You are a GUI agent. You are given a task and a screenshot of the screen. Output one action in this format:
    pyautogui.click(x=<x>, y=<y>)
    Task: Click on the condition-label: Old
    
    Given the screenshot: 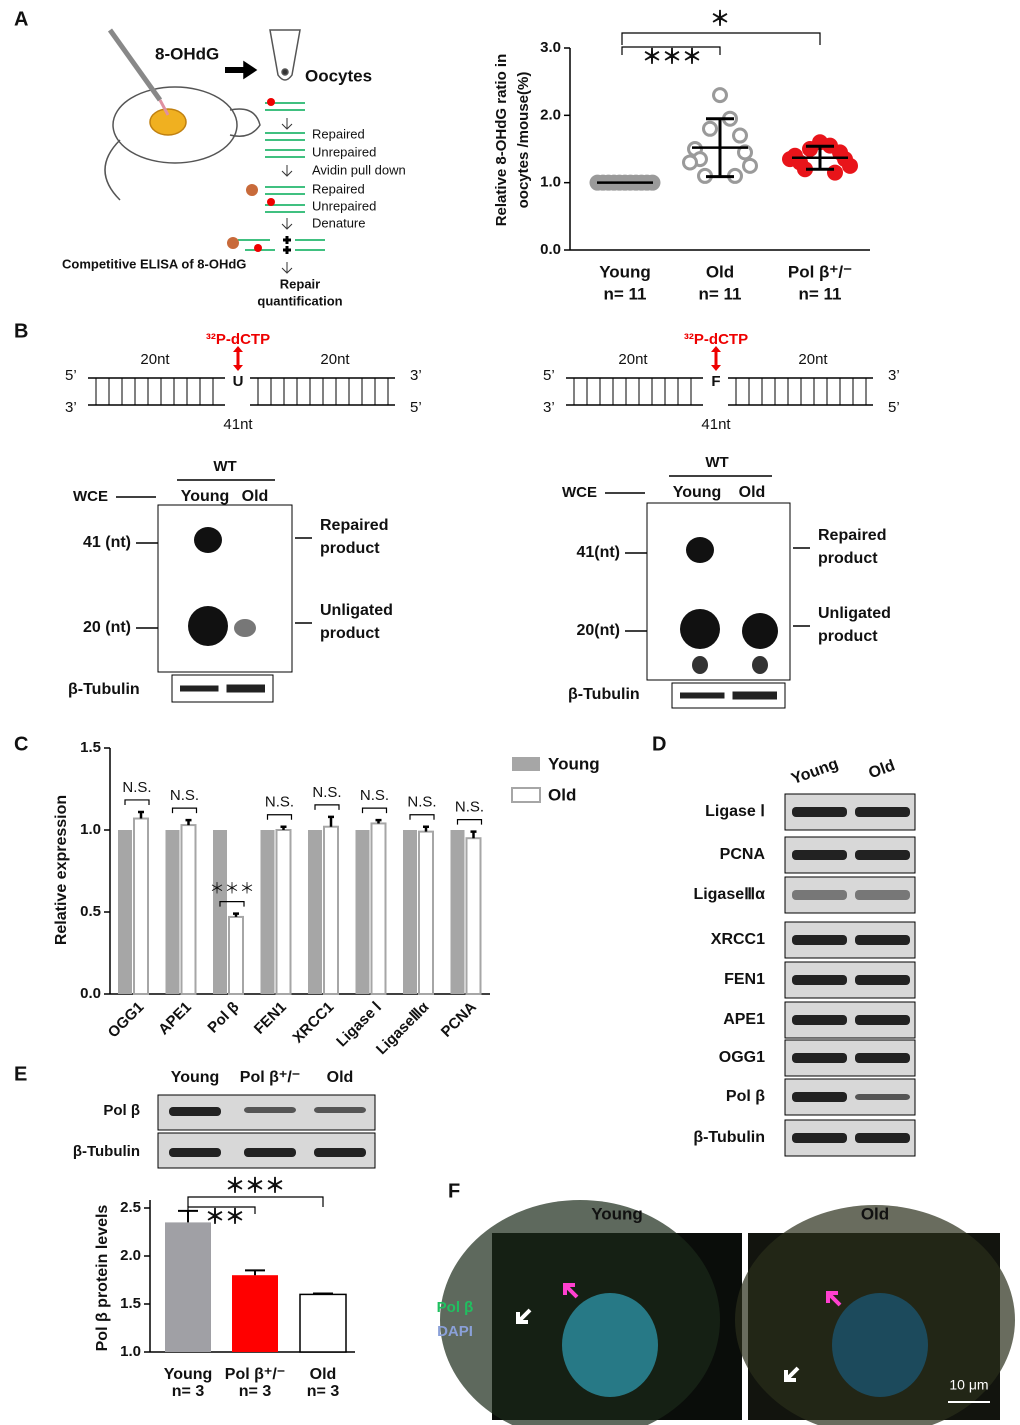 What is the action you would take?
    pyautogui.click(x=875, y=1213)
    